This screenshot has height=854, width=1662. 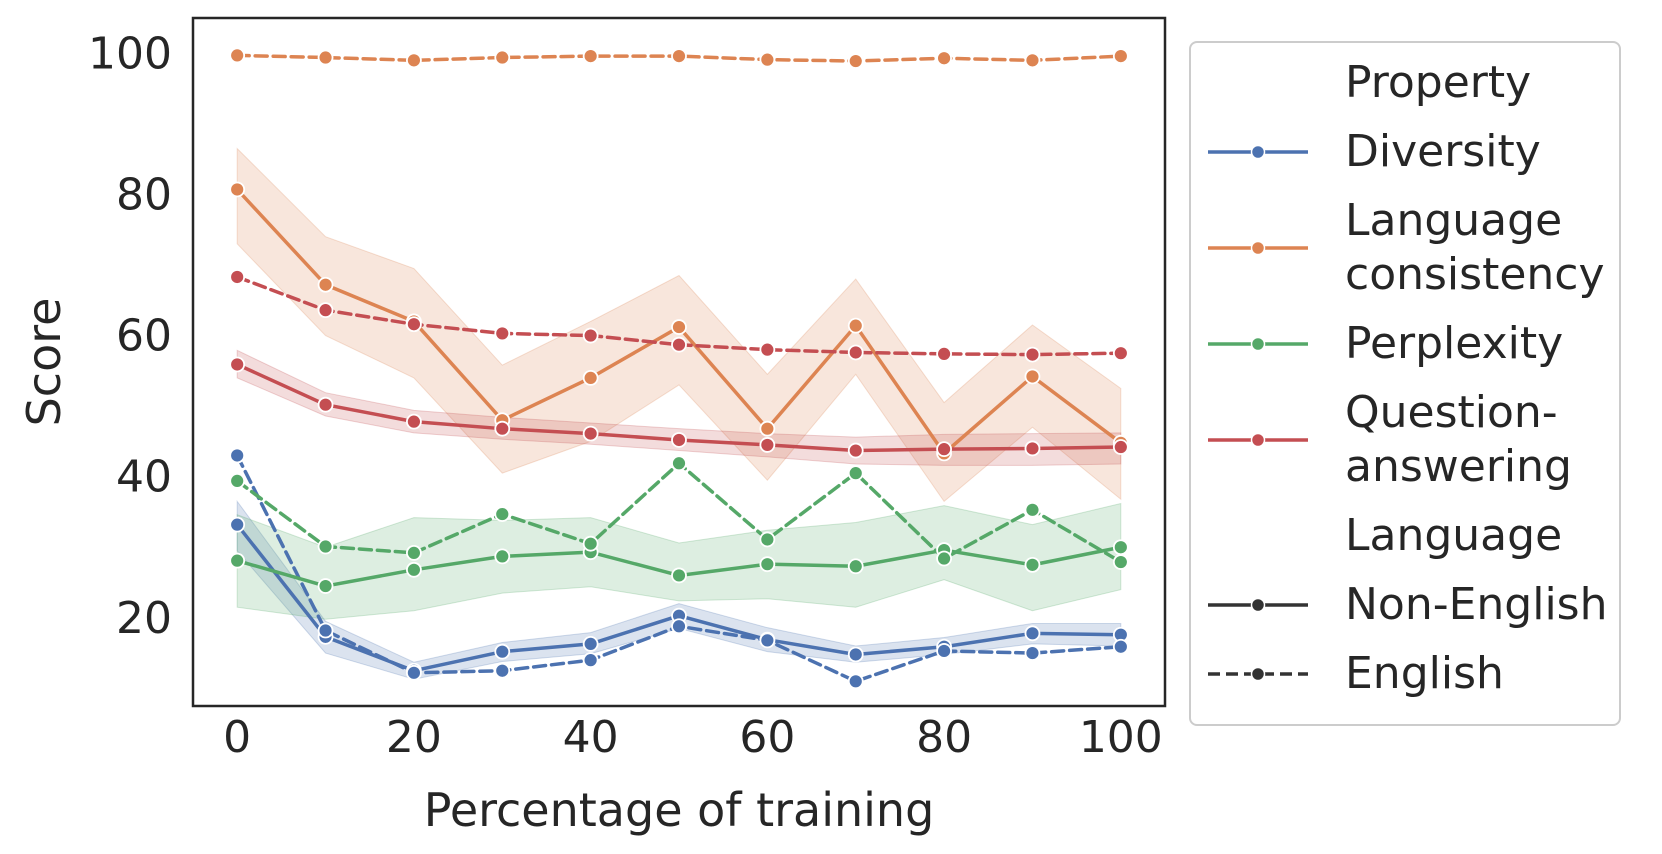 I want to click on legend-section-title: Language, so click(x=1453, y=535).